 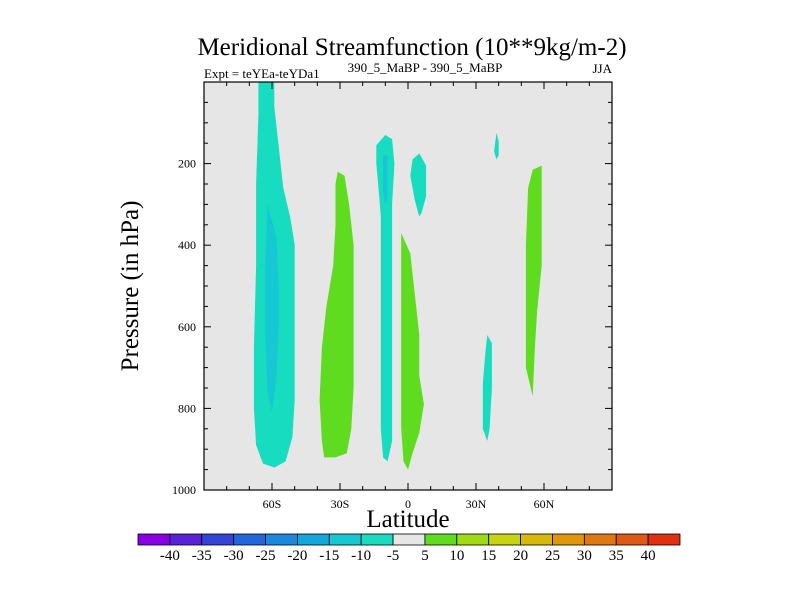 What do you see at coordinates (488, 556) in the screenshot?
I see `colorbar-label: 15` at bounding box center [488, 556].